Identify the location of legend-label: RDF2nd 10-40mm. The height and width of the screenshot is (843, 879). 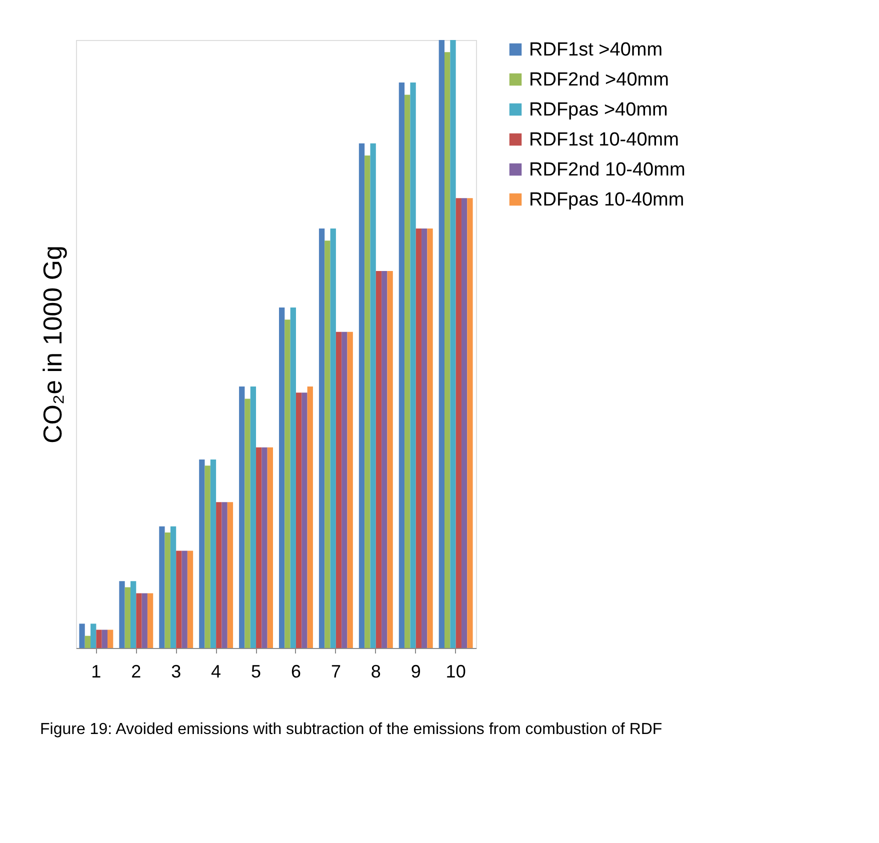
(607, 170).